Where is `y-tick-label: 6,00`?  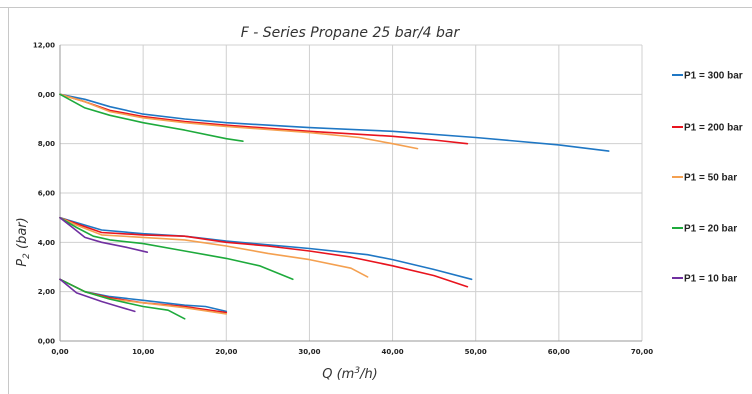 y-tick-label: 6,00 is located at coordinates (46, 194).